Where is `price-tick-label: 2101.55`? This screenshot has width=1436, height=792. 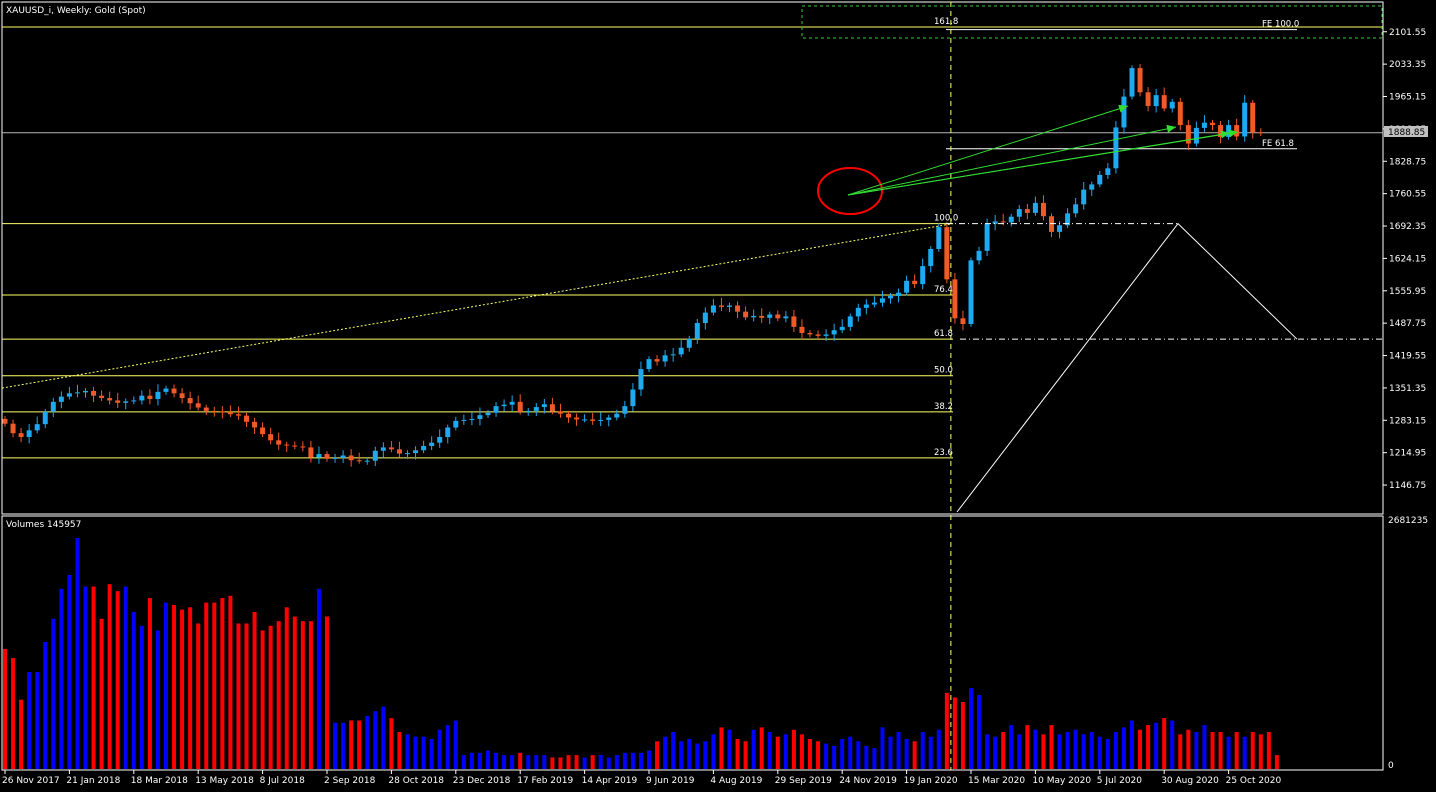 price-tick-label: 2101.55 is located at coordinates (1407, 33).